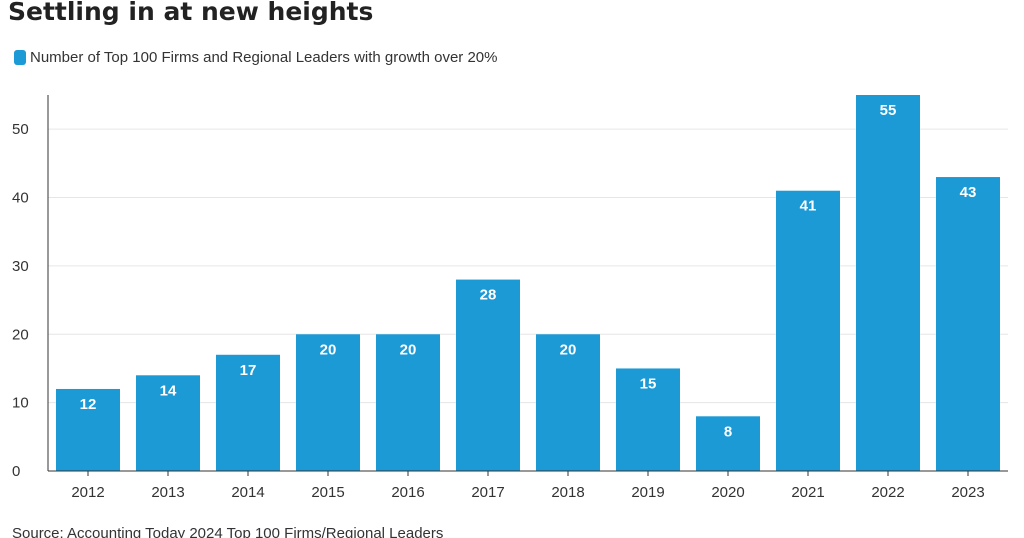 Image resolution: width=1024 pixels, height=538 pixels. I want to click on legend-swatch, so click(20, 57).